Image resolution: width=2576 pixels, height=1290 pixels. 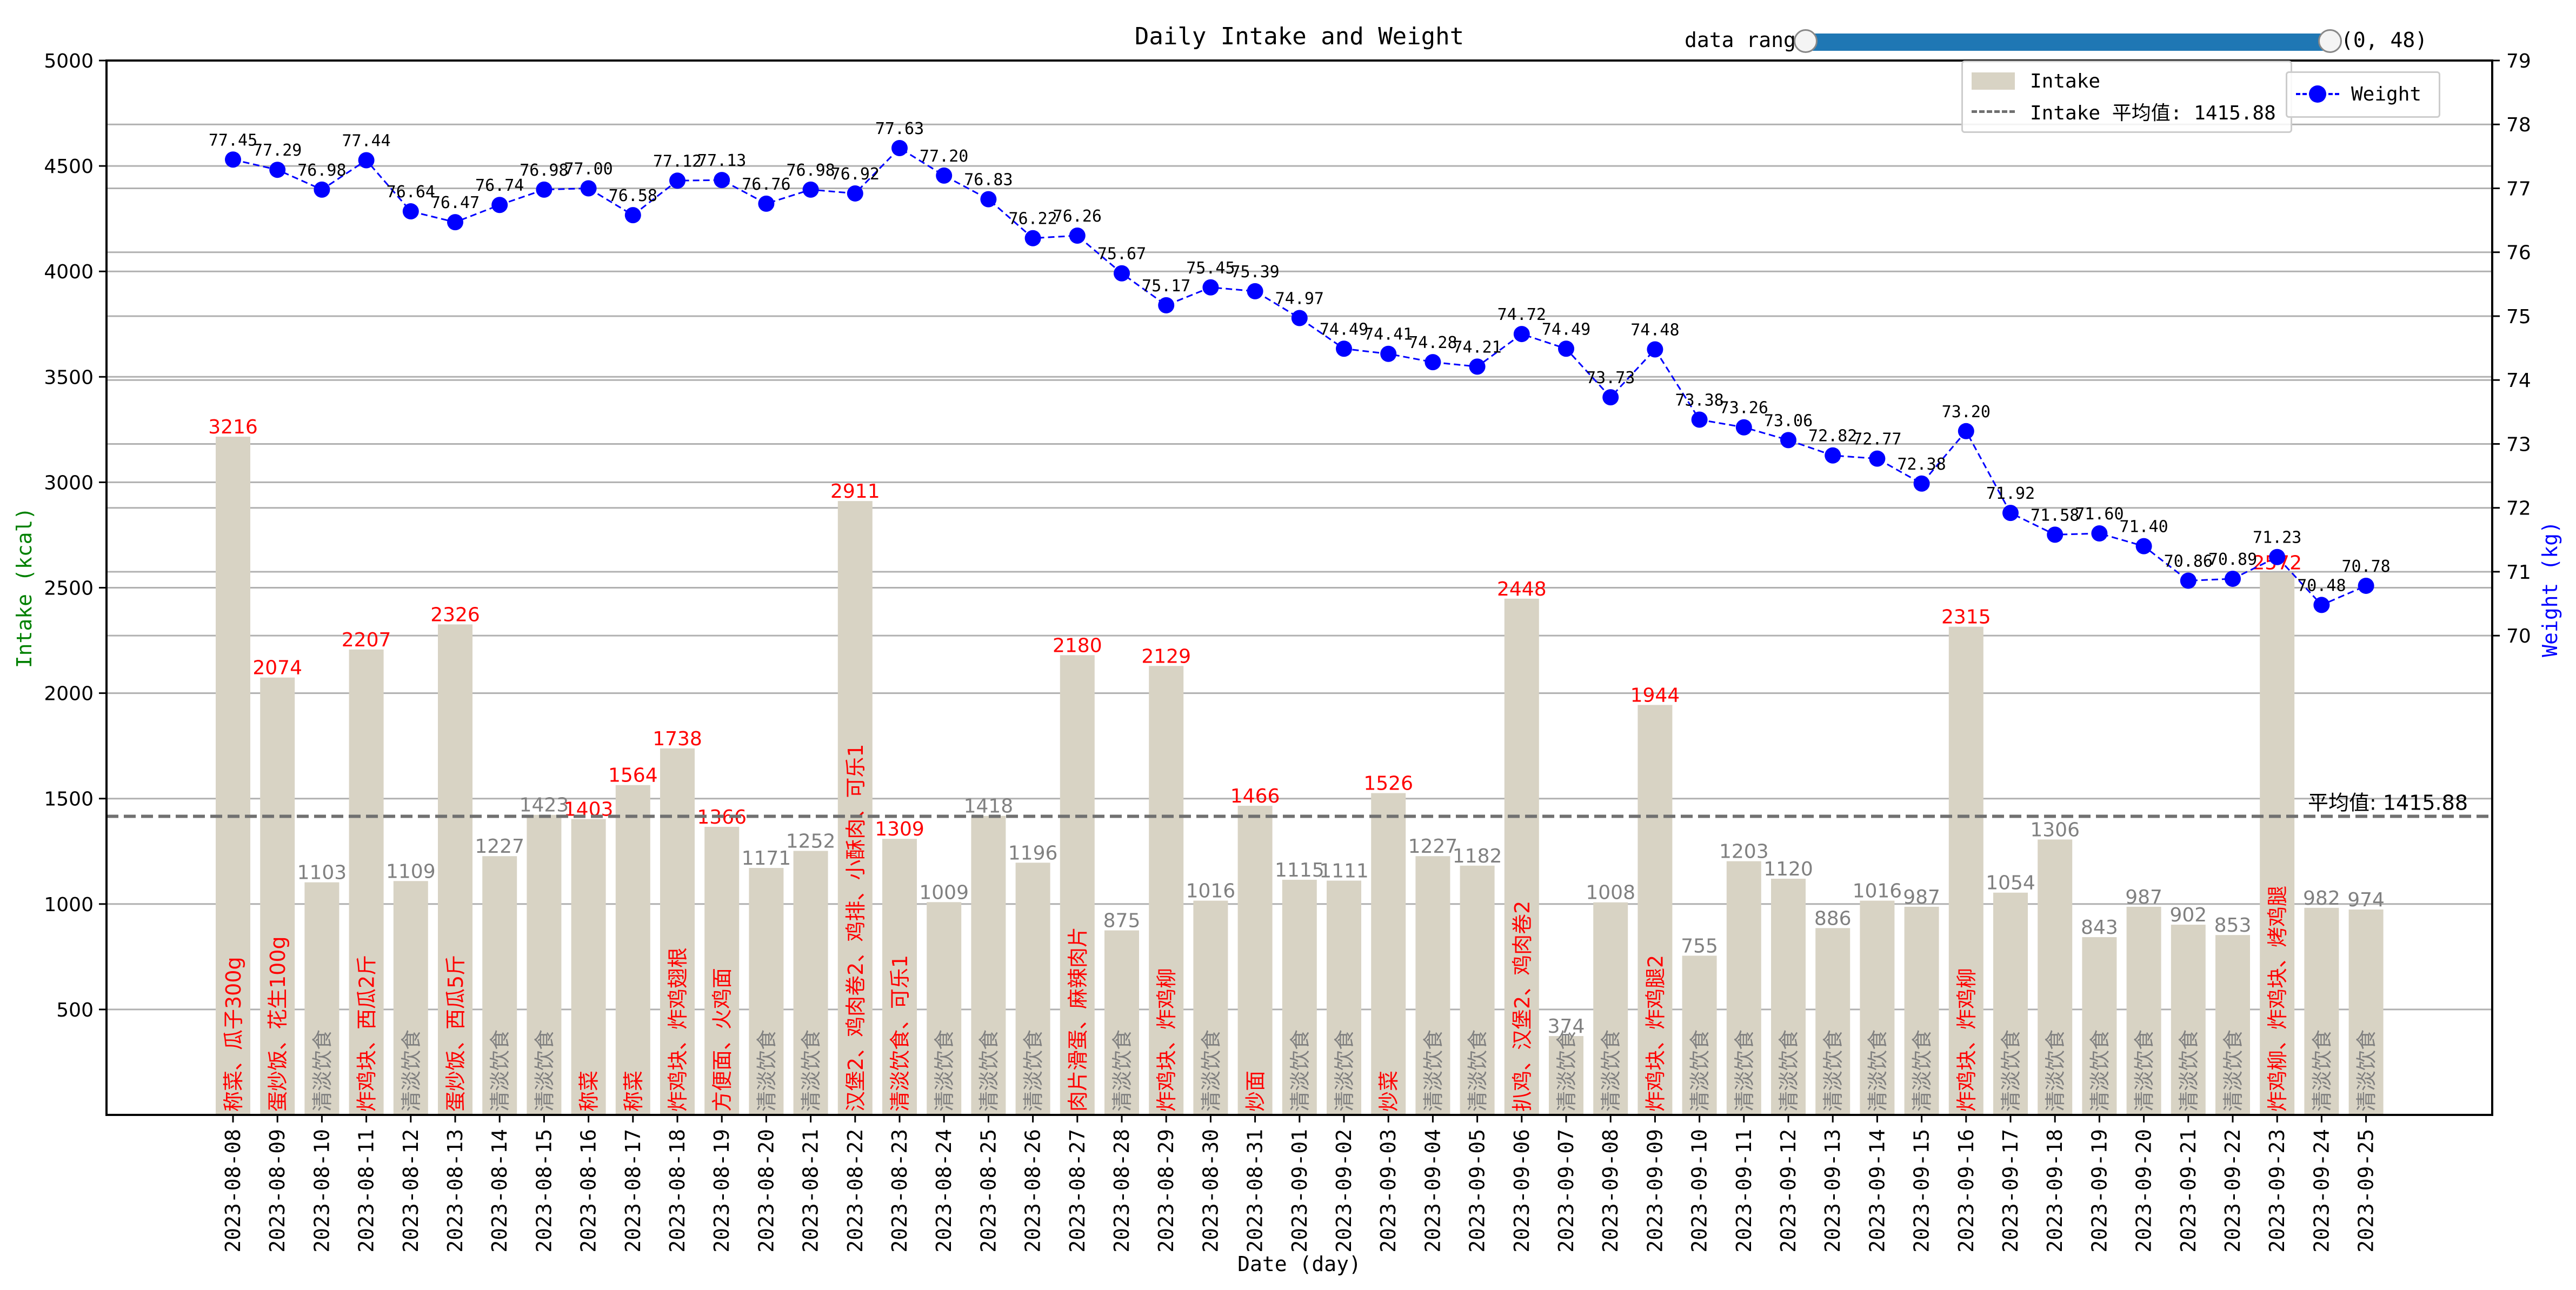 What do you see at coordinates (2010, 493) in the screenshot?
I see `weight-value-label: 71.92` at bounding box center [2010, 493].